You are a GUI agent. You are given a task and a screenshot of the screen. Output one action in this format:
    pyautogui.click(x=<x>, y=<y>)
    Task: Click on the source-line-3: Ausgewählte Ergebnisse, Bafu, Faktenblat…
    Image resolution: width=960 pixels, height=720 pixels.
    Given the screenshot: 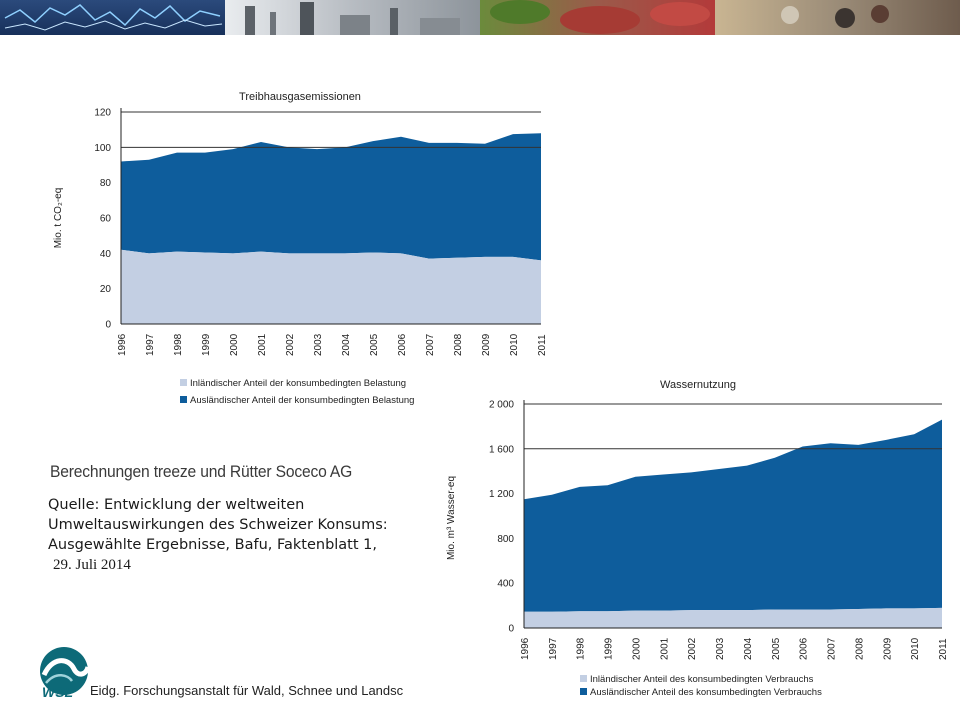 What is the action you would take?
    pyautogui.click(x=212, y=545)
    